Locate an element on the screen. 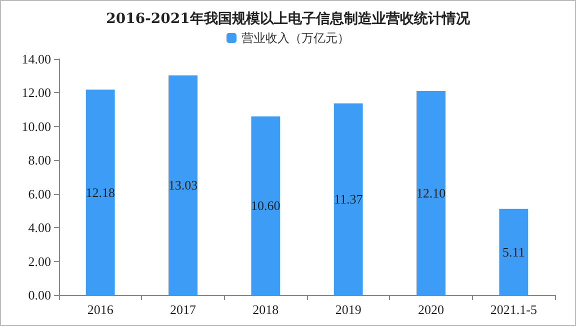 The height and width of the screenshot is (326, 576). y-tick-label: 2.00 is located at coordinates (39, 261).